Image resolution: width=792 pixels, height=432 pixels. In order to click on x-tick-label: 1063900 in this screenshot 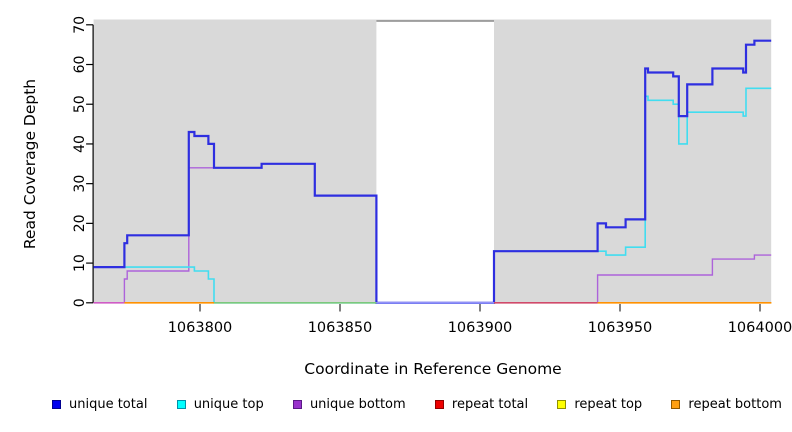, I will do `click(480, 328)`.